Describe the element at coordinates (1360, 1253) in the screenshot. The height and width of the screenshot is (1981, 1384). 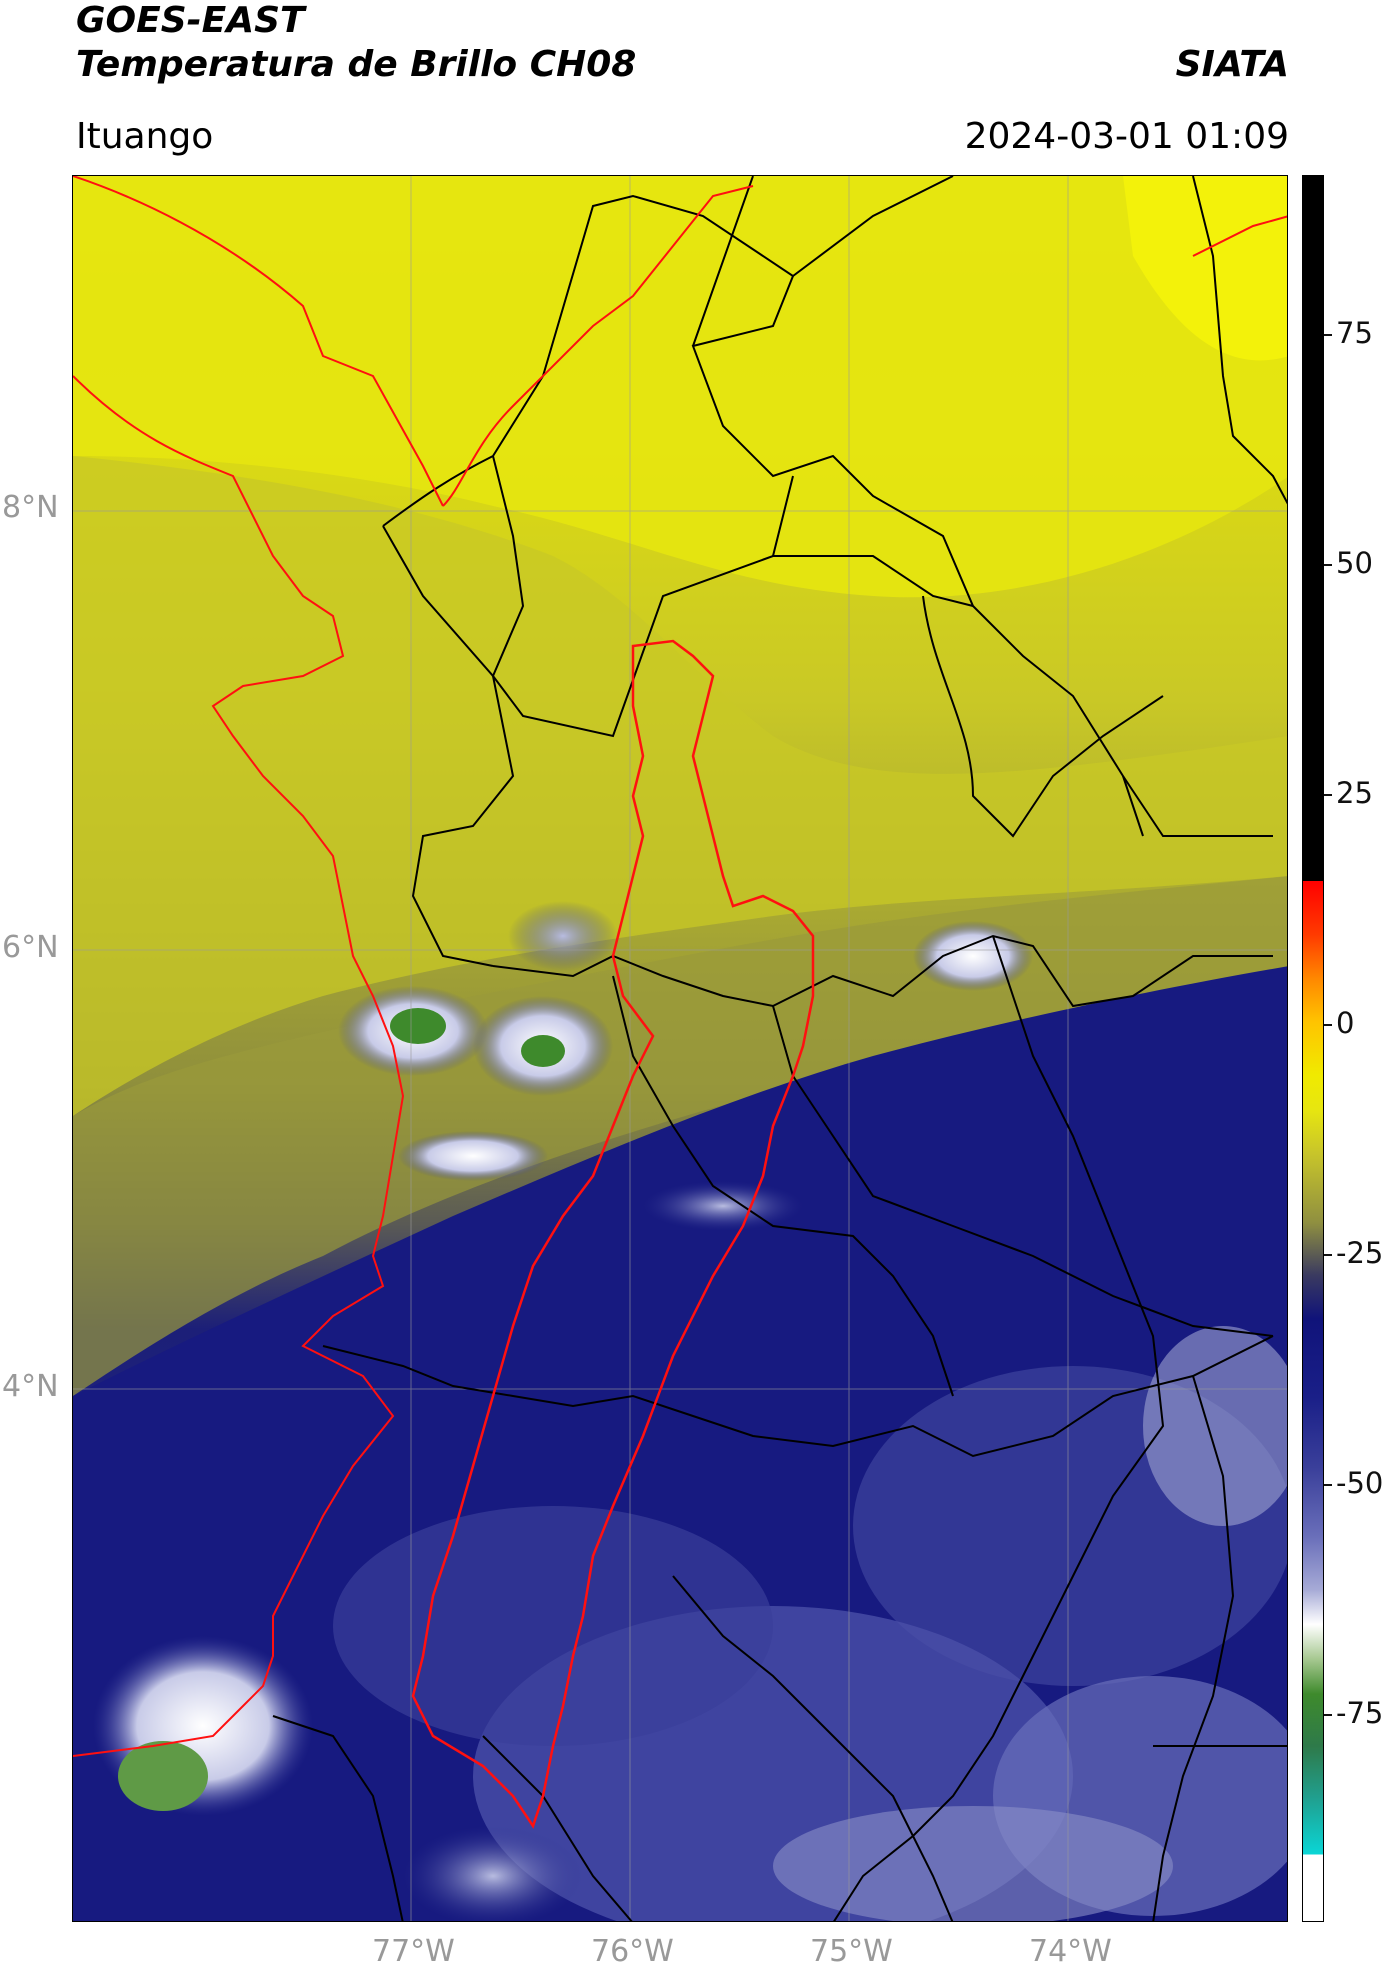
I see `colorbar-tick-minus25: -25` at that location.